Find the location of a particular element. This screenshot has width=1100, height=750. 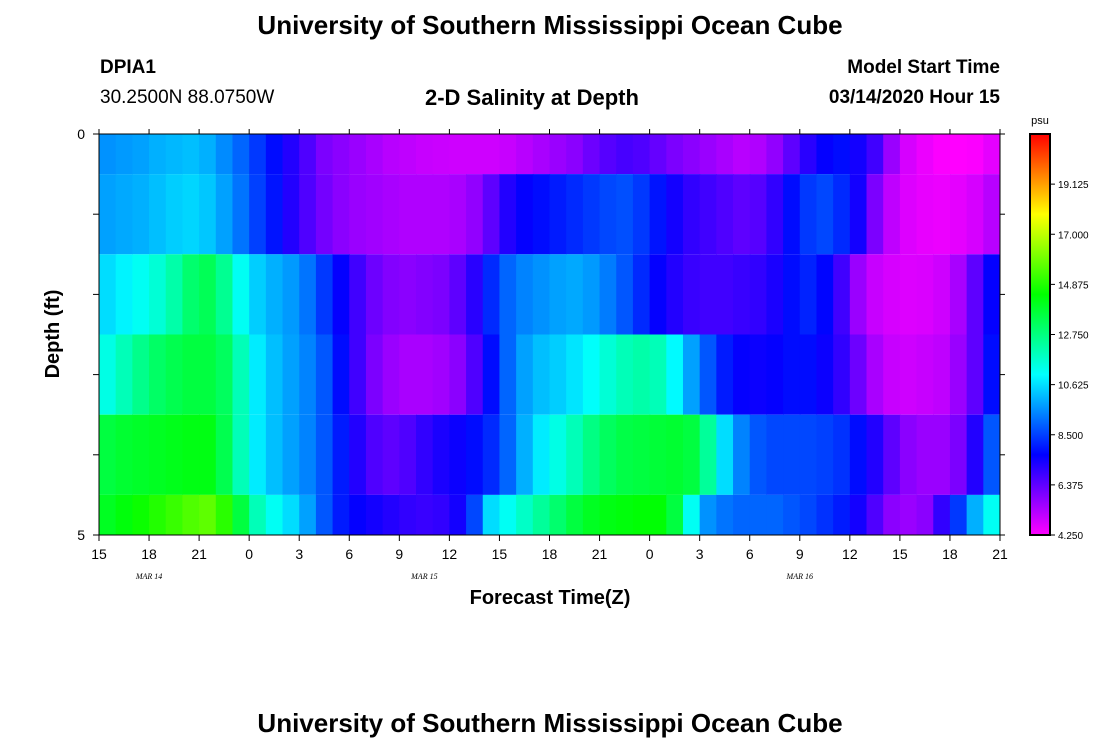

date-label: MAR 16 is located at coordinates (799, 576).